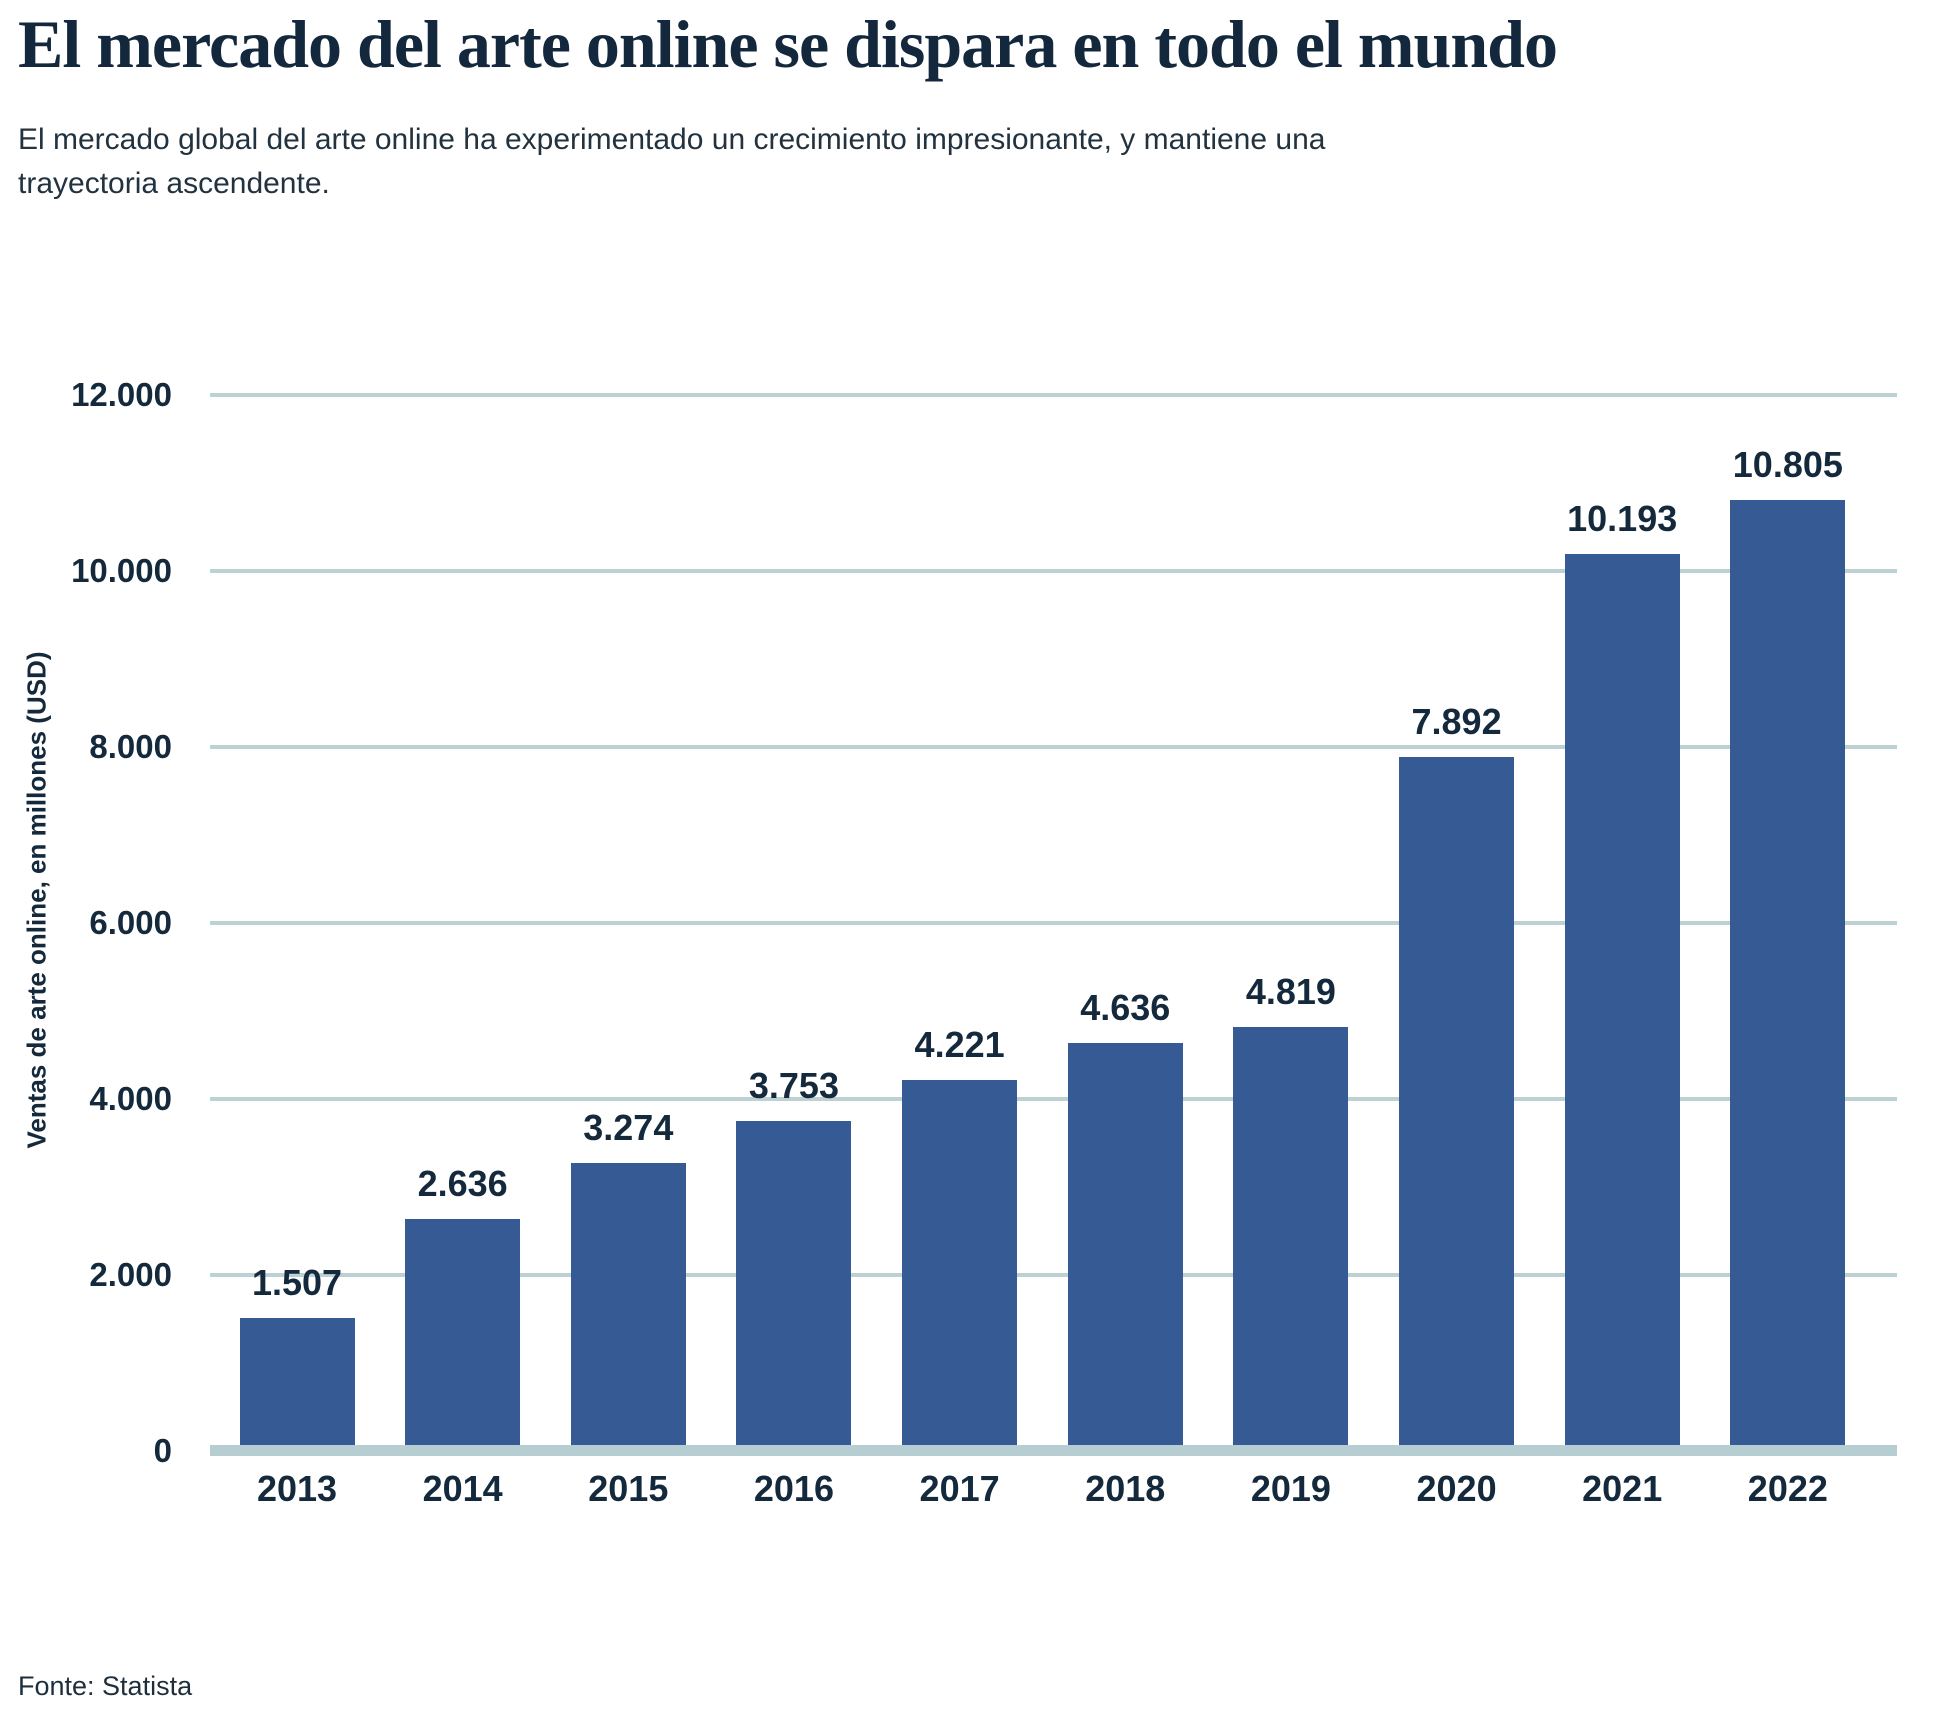 This screenshot has width=1940, height=1732. I want to click on y-tick-label: 8.000, so click(130, 746).